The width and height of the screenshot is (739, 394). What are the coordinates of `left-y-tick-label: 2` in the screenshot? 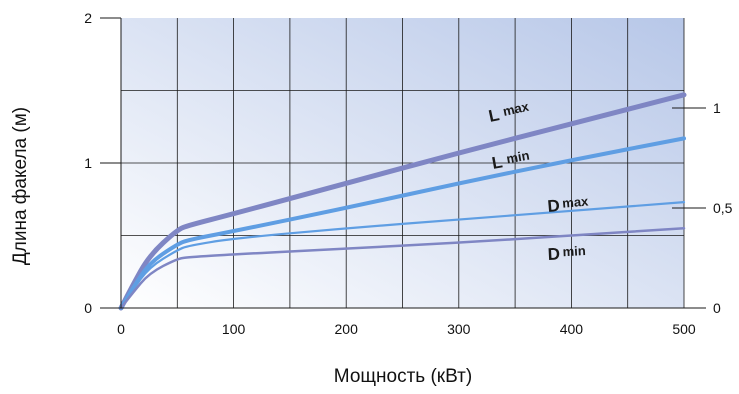 It's located at (88, 18).